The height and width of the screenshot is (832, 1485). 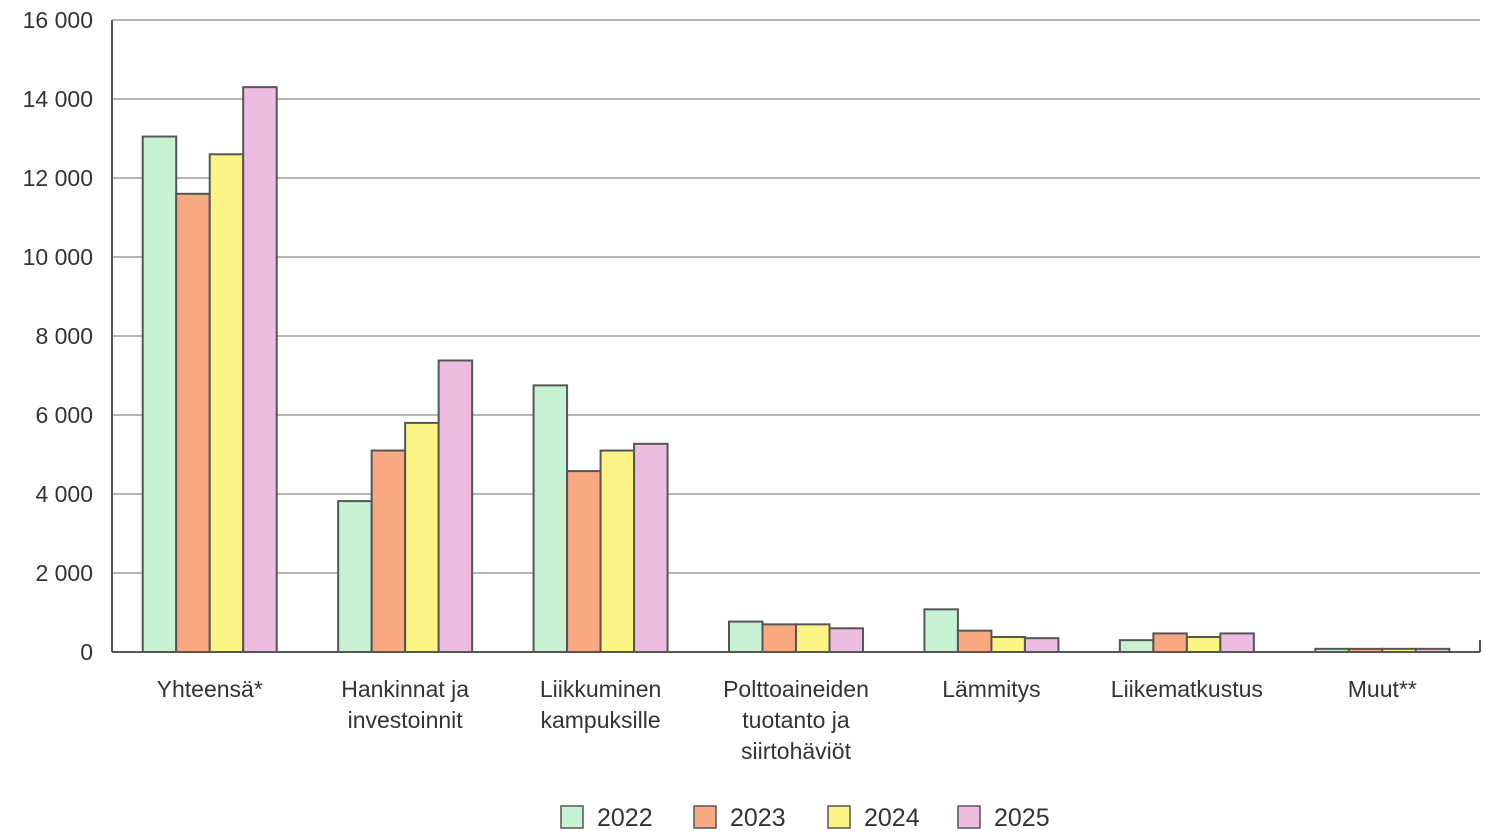 What do you see at coordinates (58, 257) in the screenshot?
I see `y-tick-label: 10 000` at bounding box center [58, 257].